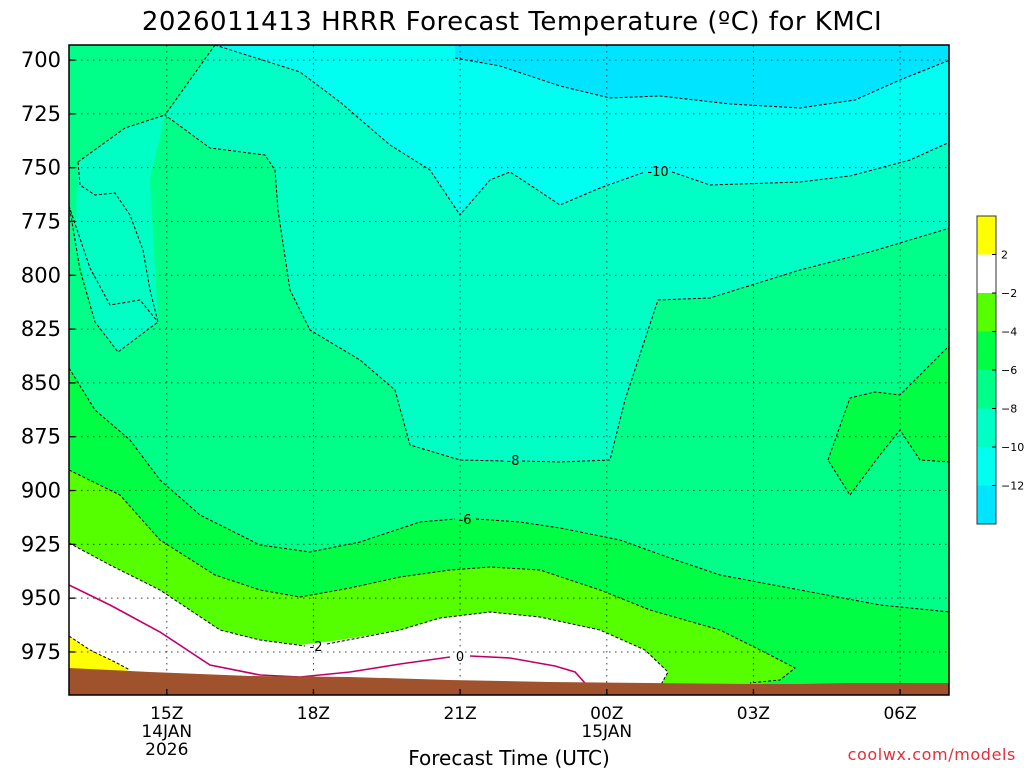 This screenshot has height=768, width=1024. I want to click on contour-minus2, so click(369, 616).